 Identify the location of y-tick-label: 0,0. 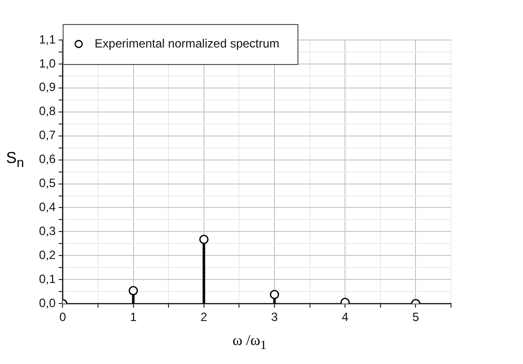
(47, 303).